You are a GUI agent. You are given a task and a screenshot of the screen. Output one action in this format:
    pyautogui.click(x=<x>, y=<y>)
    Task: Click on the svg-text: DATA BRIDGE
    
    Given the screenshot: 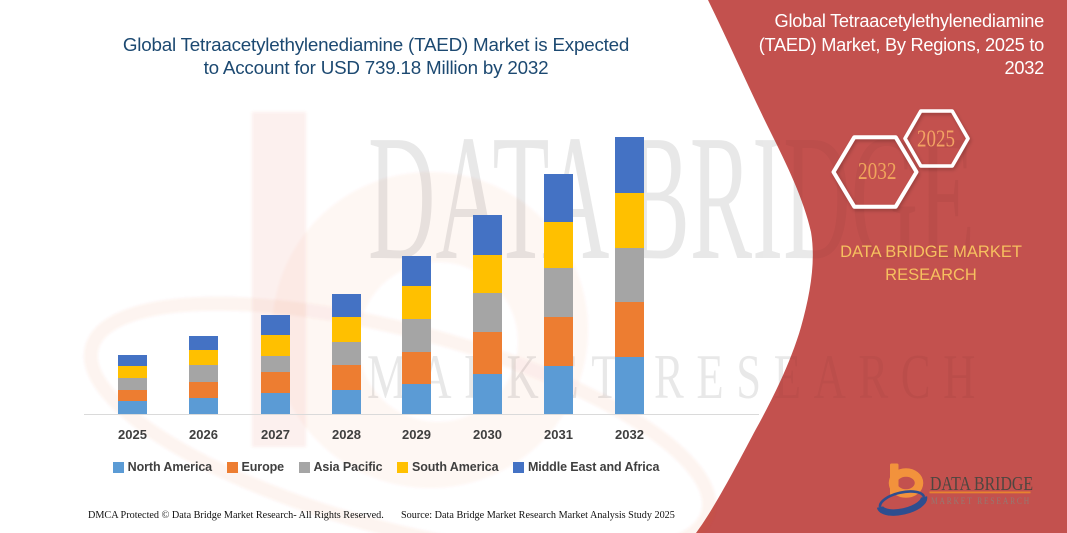 What is the action you would take?
    pyautogui.click(x=981, y=484)
    